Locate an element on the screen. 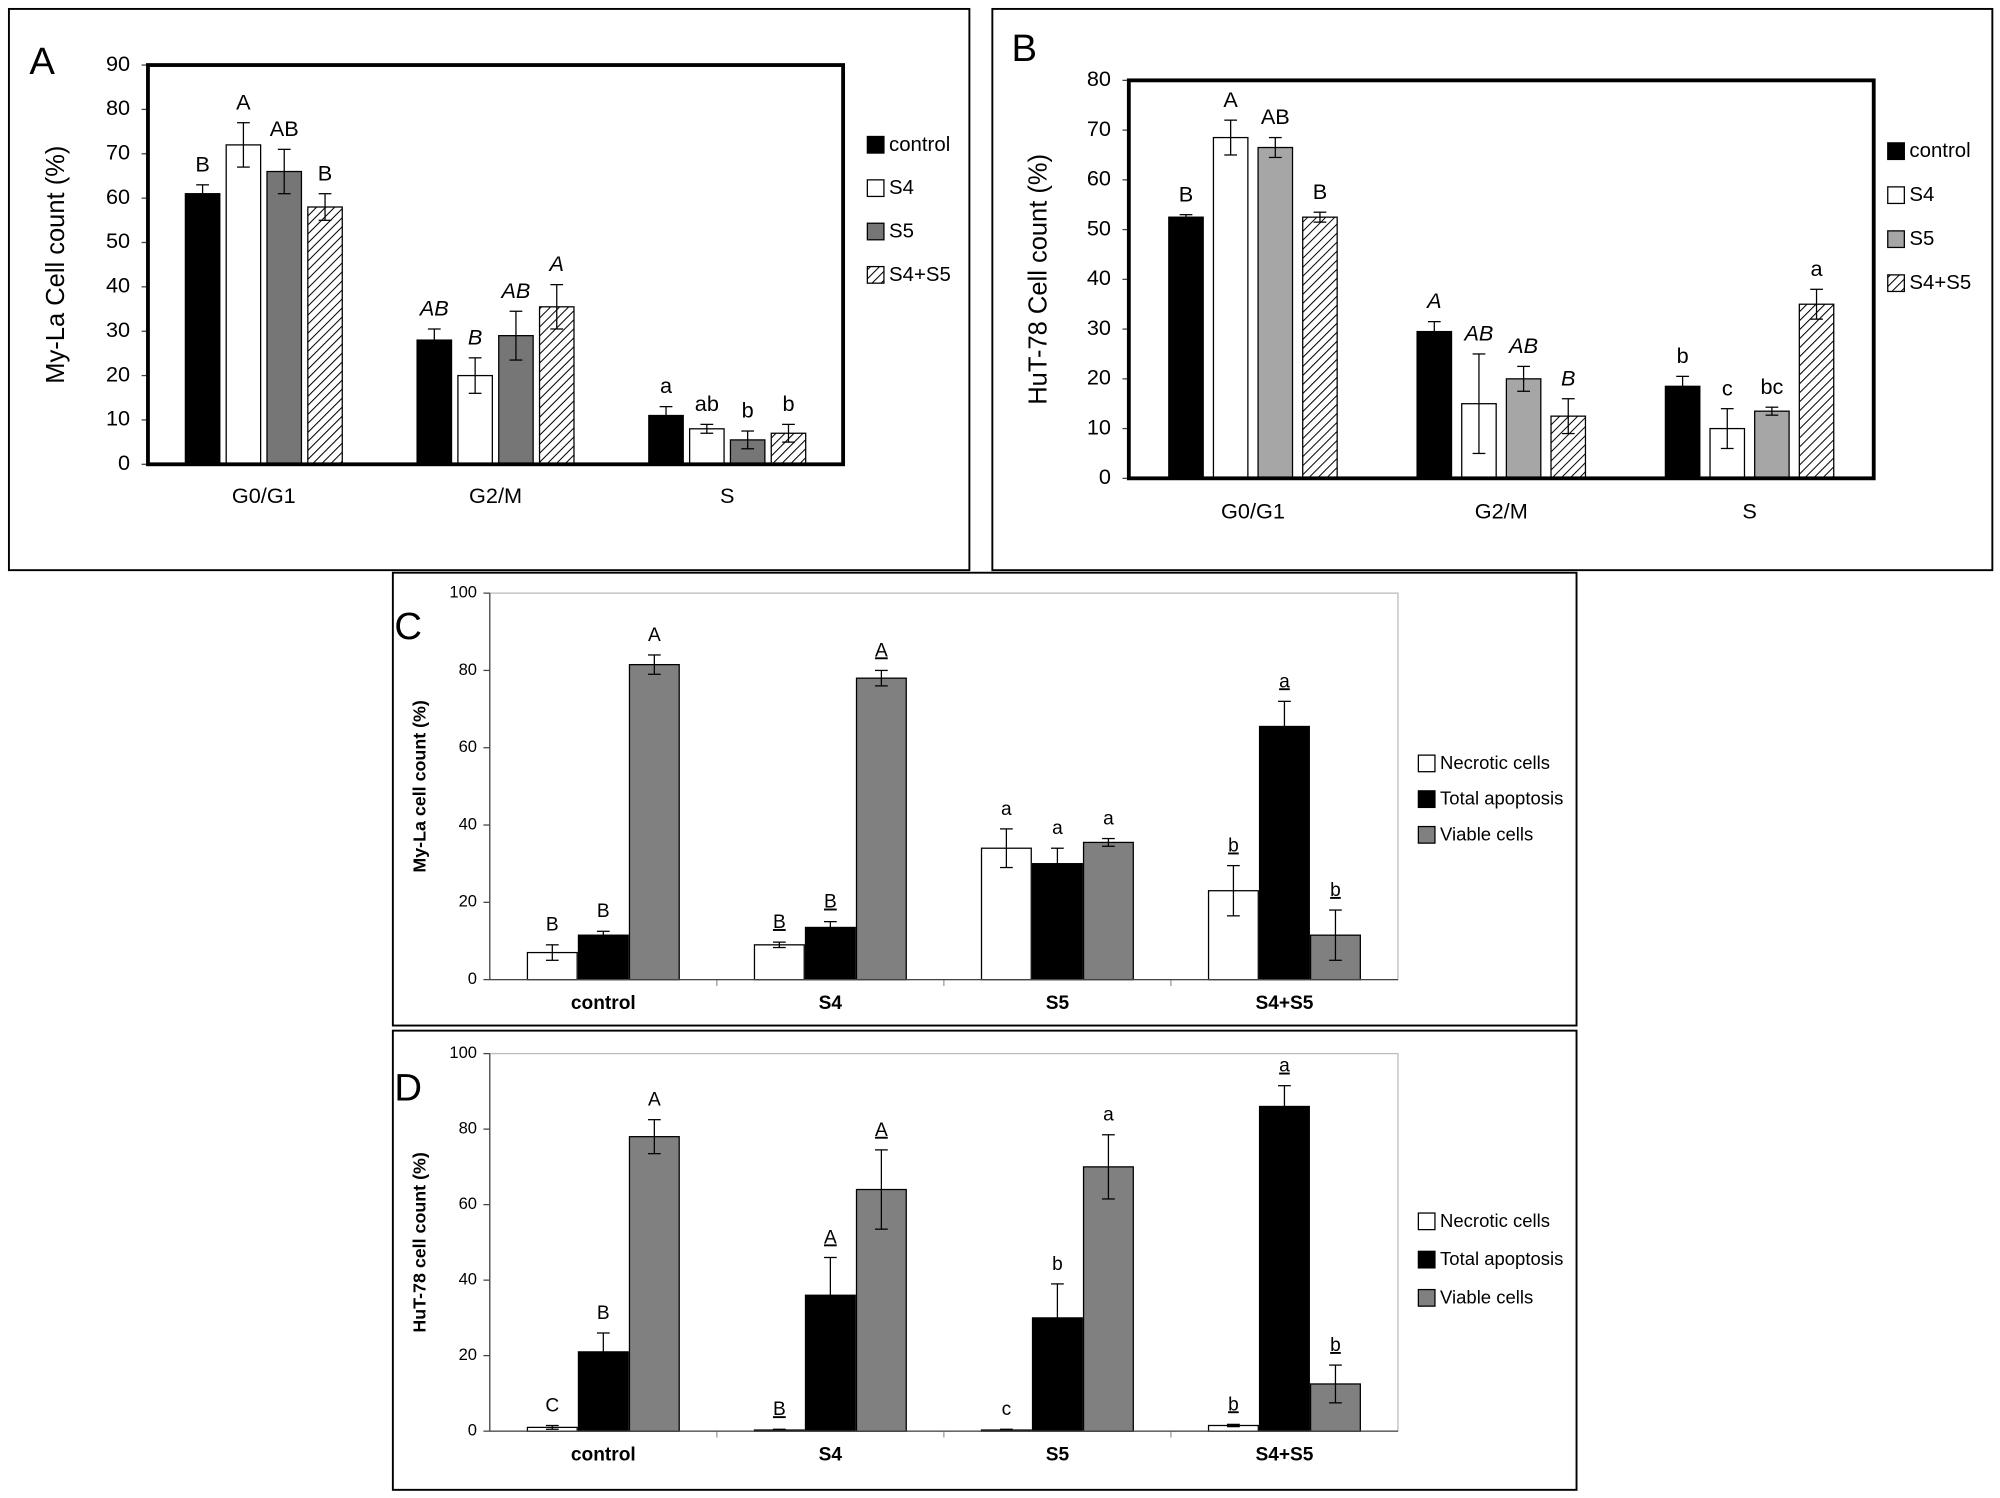 This screenshot has height=1498, width=2000. y-tick-label: 20 is located at coordinates (468, 1354).